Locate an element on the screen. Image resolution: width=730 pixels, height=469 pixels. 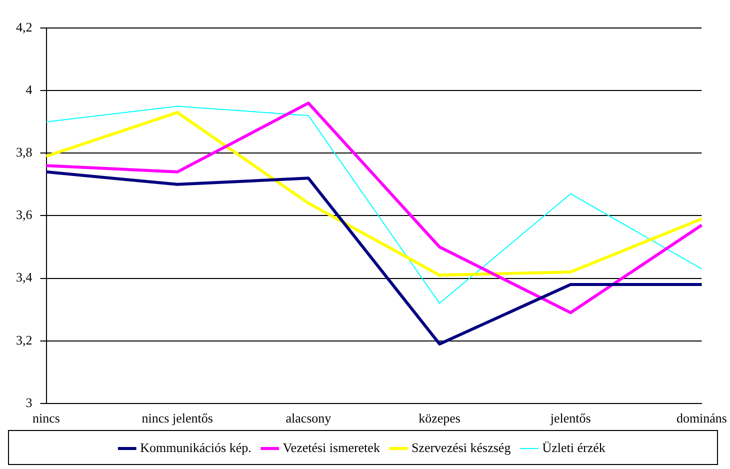
x-tick-label: domináns is located at coordinates (702, 418).